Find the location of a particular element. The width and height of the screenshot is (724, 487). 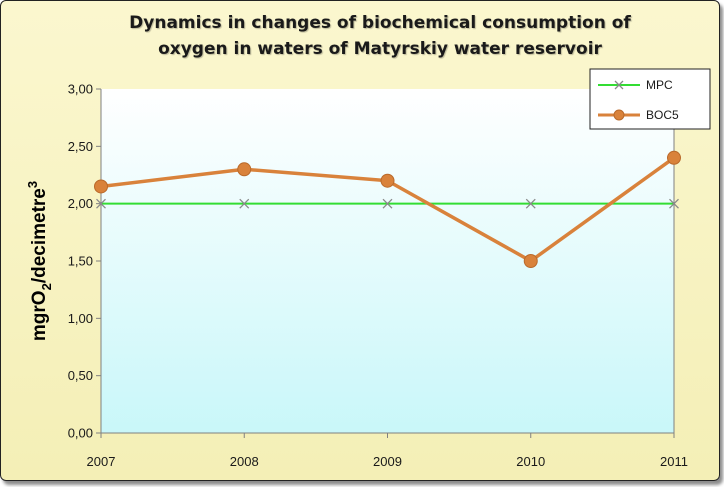

y-axis-label-rest: /decimetre is located at coordinates (39, 235).